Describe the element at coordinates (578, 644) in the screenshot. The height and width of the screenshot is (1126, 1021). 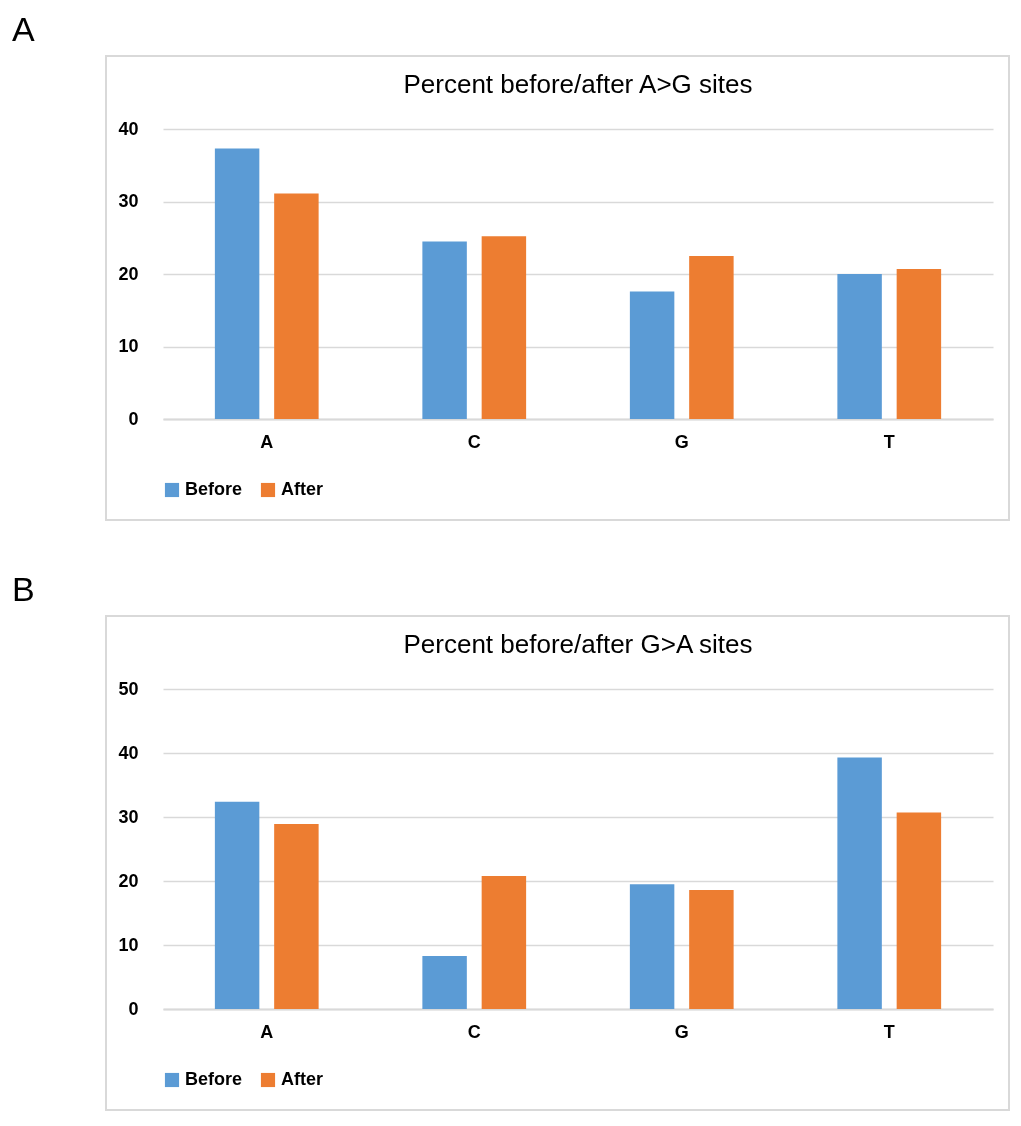
I see `chart-title: Percent before/after G>A sites` at that location.